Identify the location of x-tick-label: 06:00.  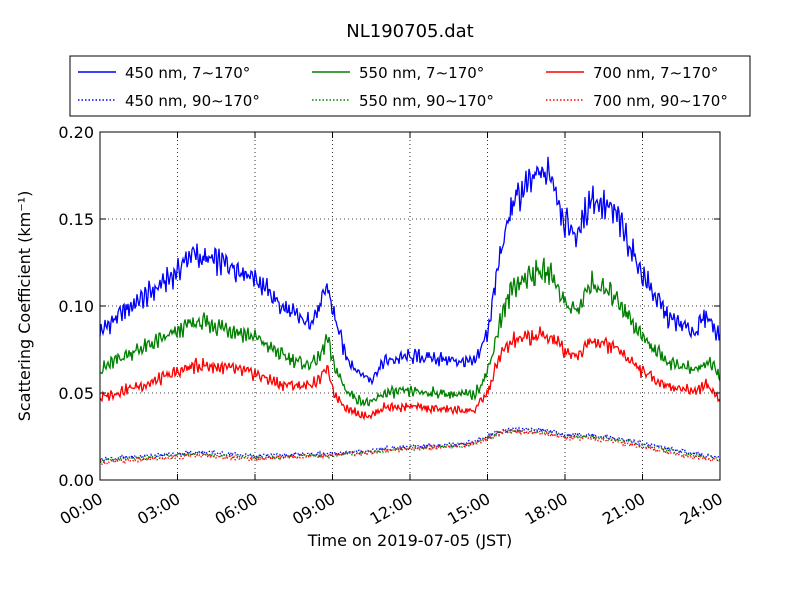
(236, 509).